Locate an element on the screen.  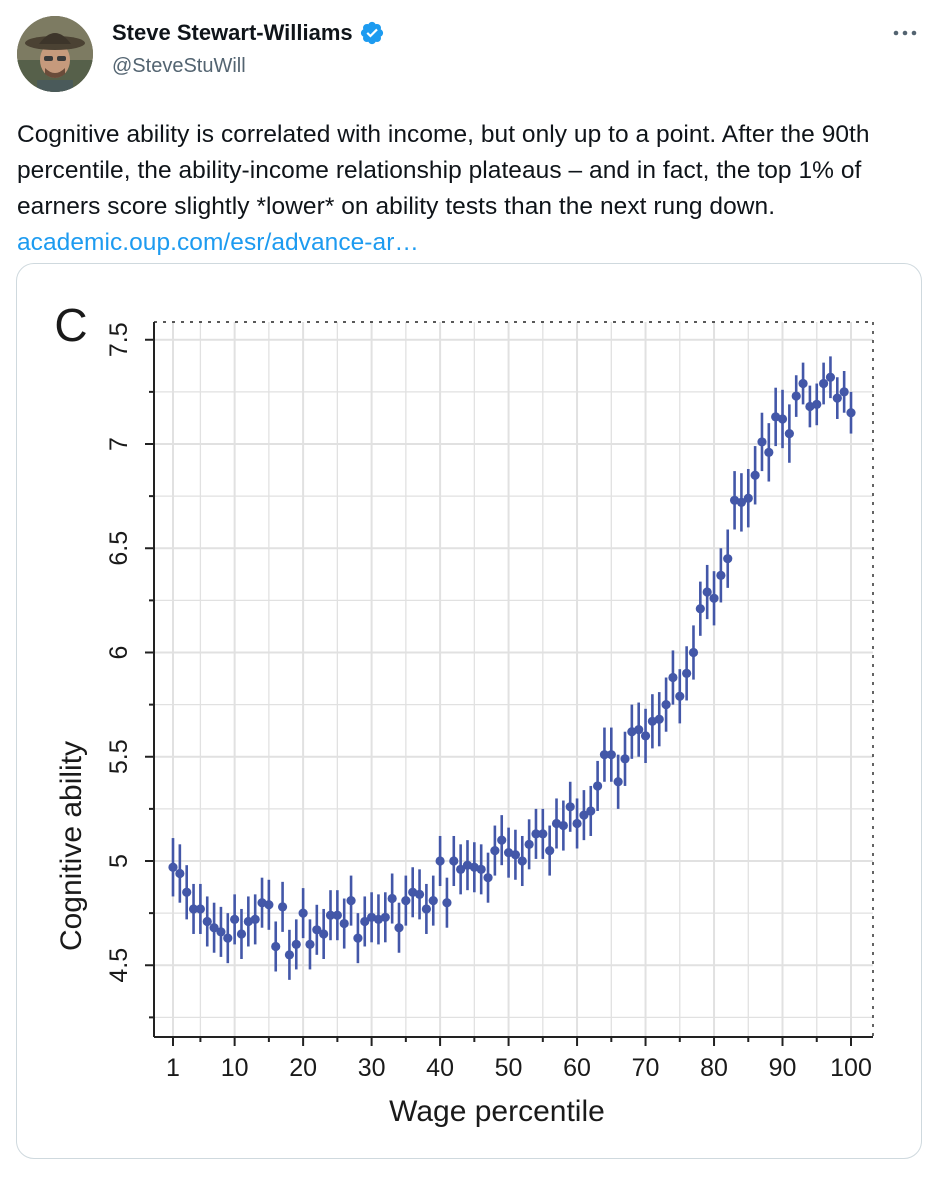
x-tick-label: 70 is located at coordinates (646, 1068).